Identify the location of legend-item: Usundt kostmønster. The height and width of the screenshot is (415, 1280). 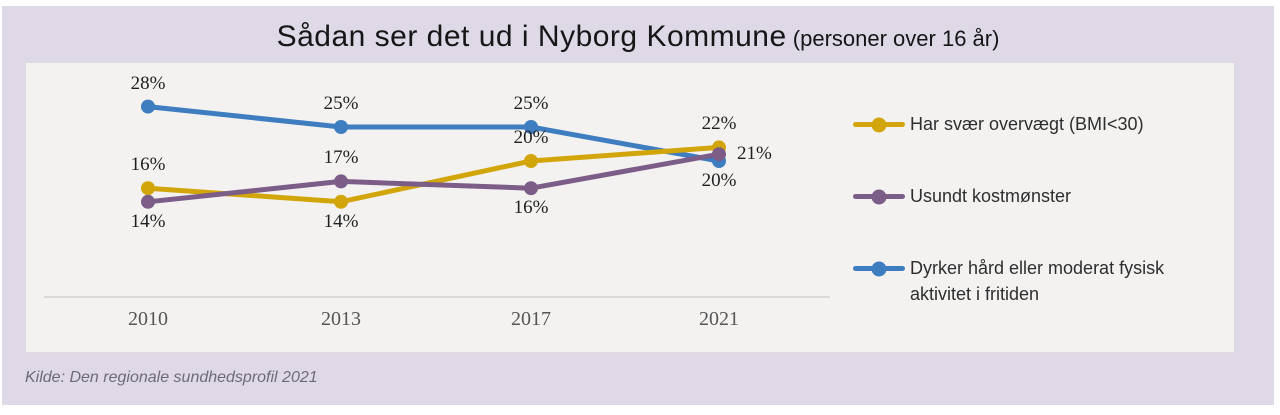
(962, 196).